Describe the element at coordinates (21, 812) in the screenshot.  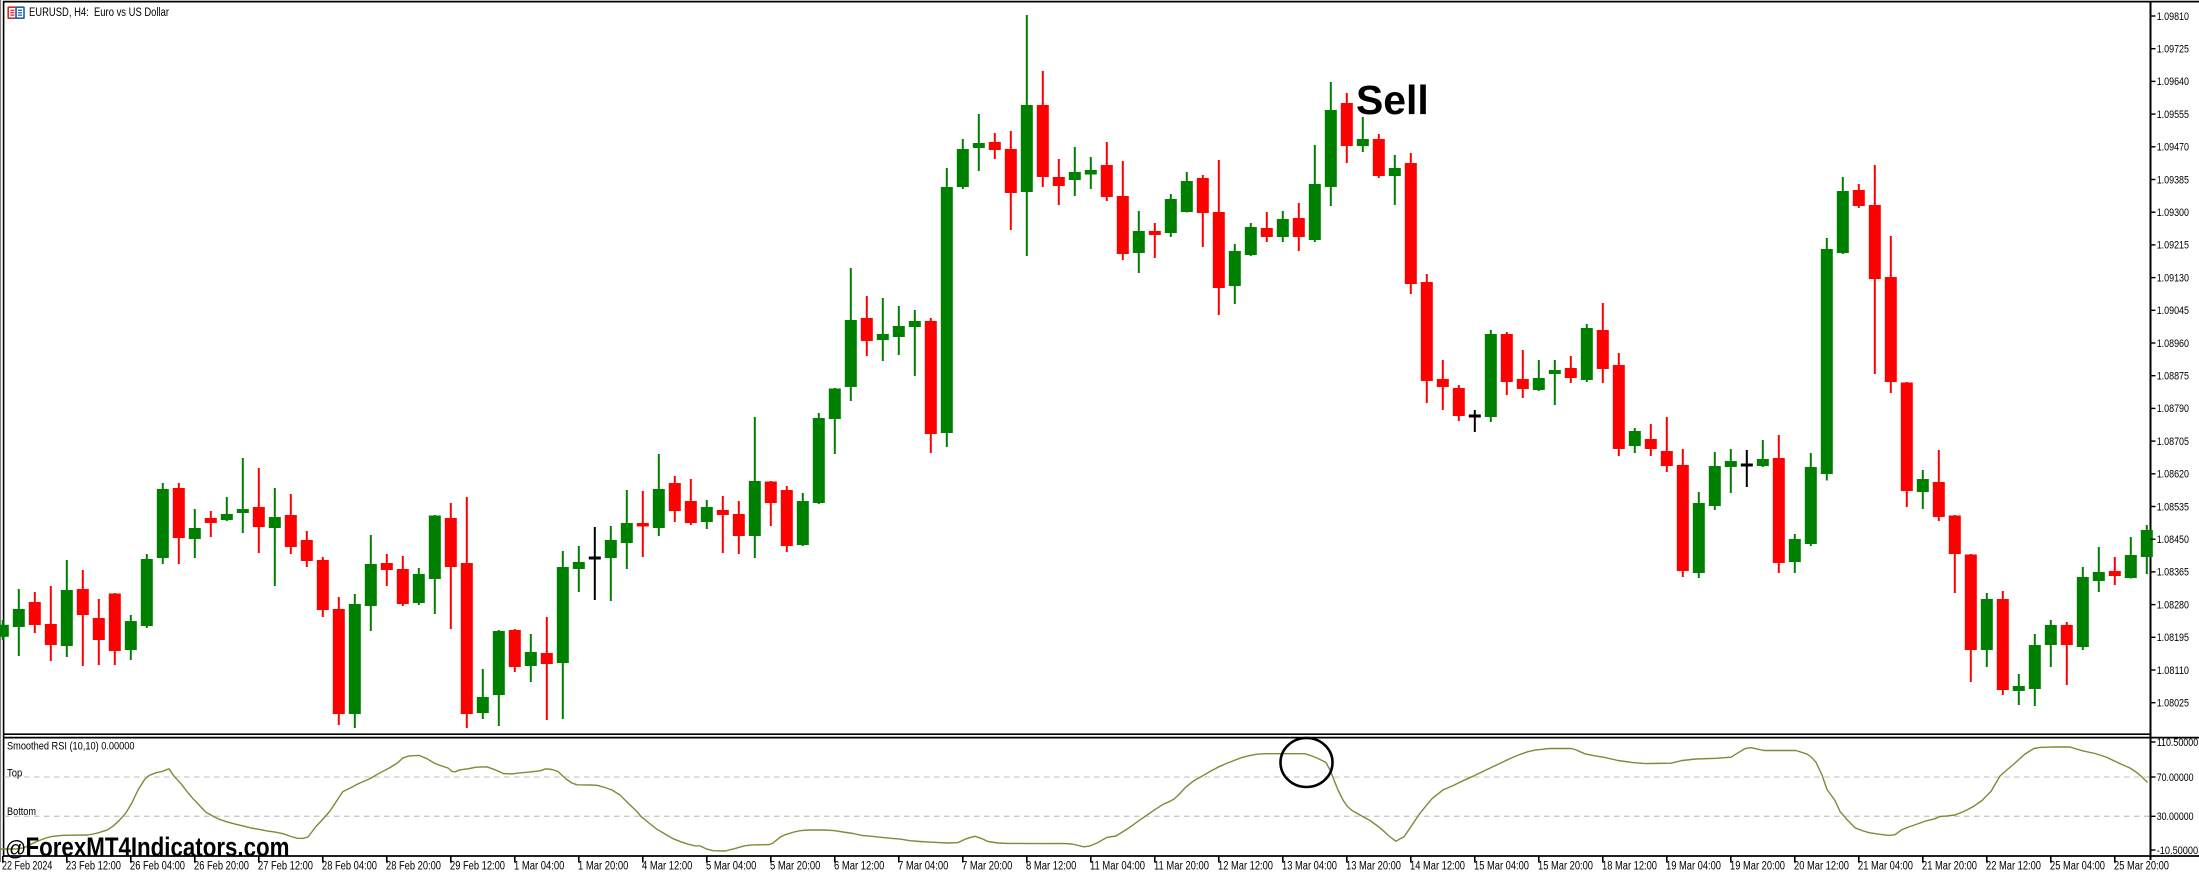
I see `svg-text: Bottom` at that location.